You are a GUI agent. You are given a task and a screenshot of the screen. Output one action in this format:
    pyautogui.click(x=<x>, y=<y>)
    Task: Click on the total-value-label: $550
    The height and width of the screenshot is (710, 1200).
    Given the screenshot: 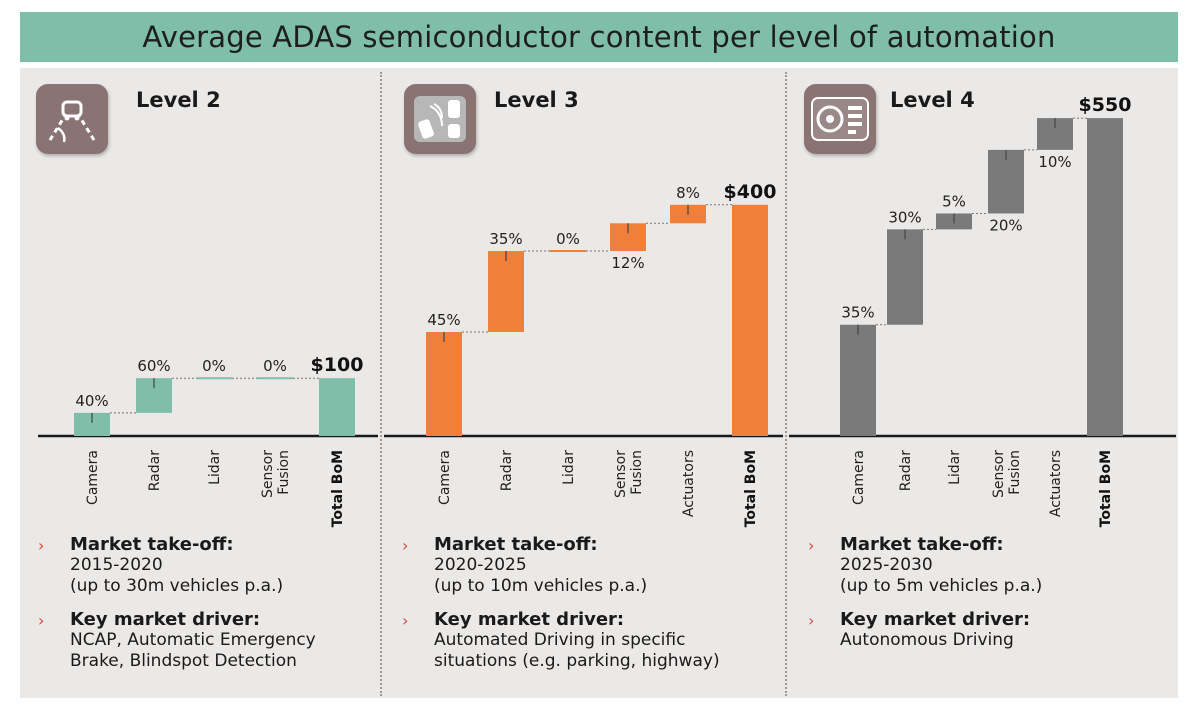 What is the action you would take?
    pyautogui.click(x=1105, y=105)
    